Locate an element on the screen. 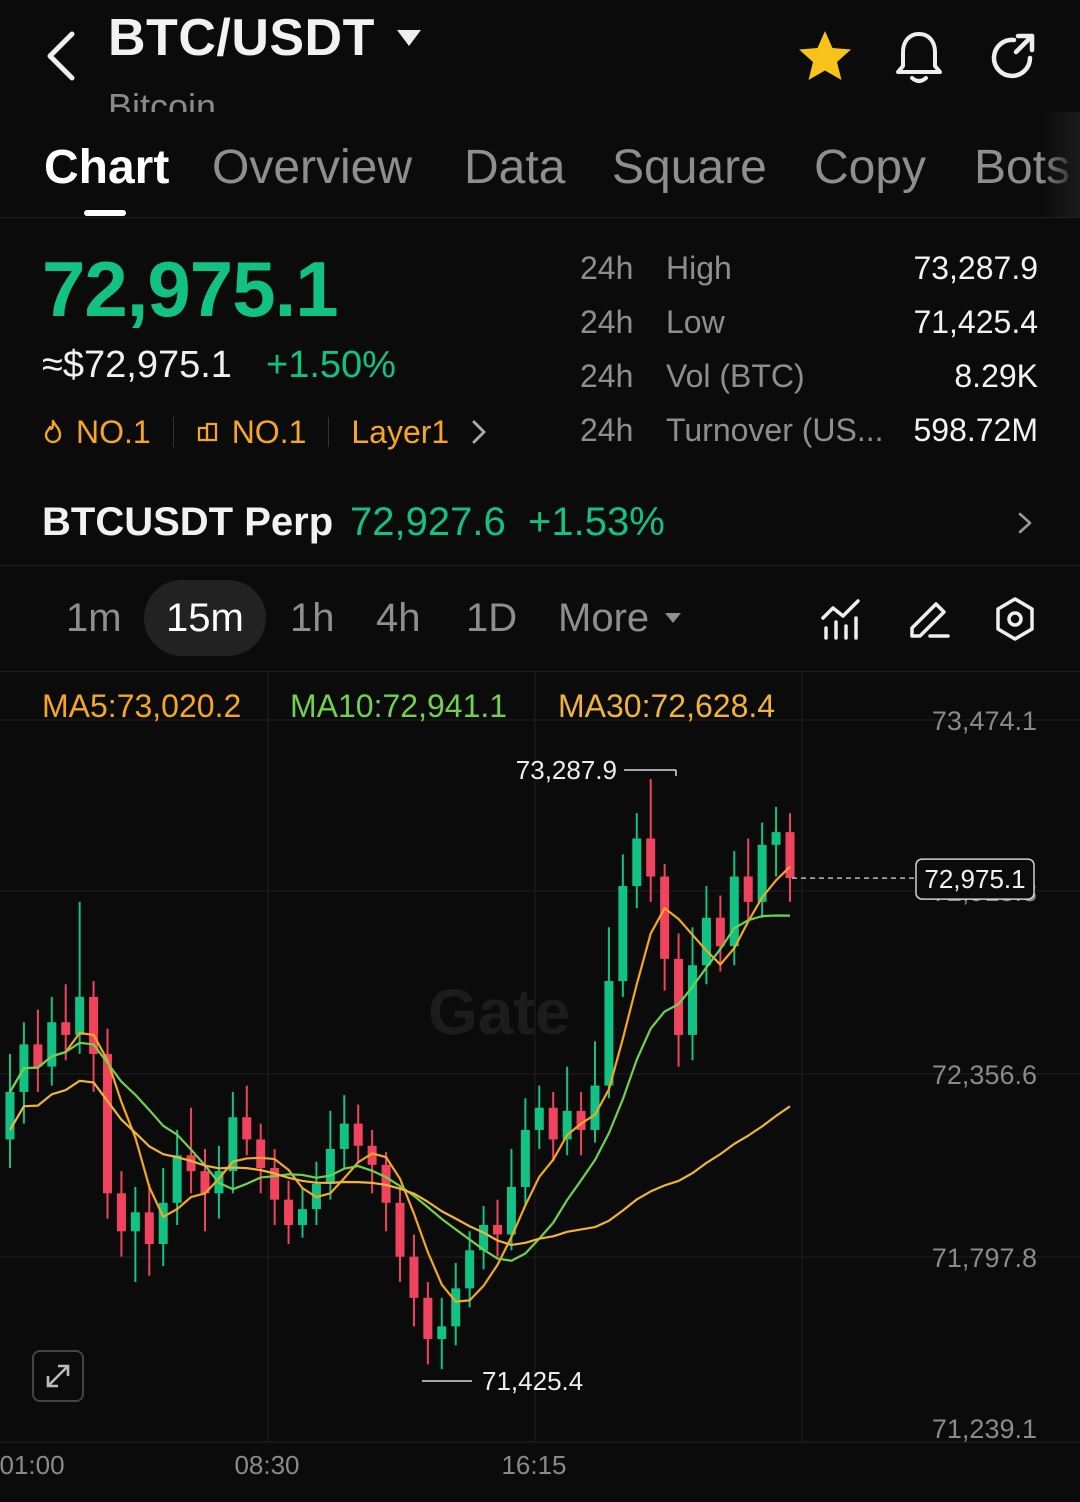 The height and width of the screenshot is (1502, 1080). interval-4h: 4h is located at coordinates (398, 618).